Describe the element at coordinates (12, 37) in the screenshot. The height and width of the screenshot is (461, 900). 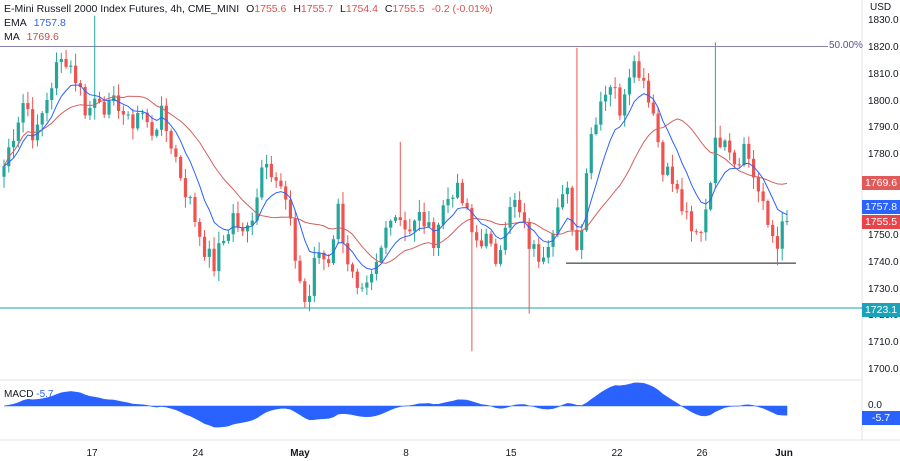
I see `legend-ma-label: MA` at that location.